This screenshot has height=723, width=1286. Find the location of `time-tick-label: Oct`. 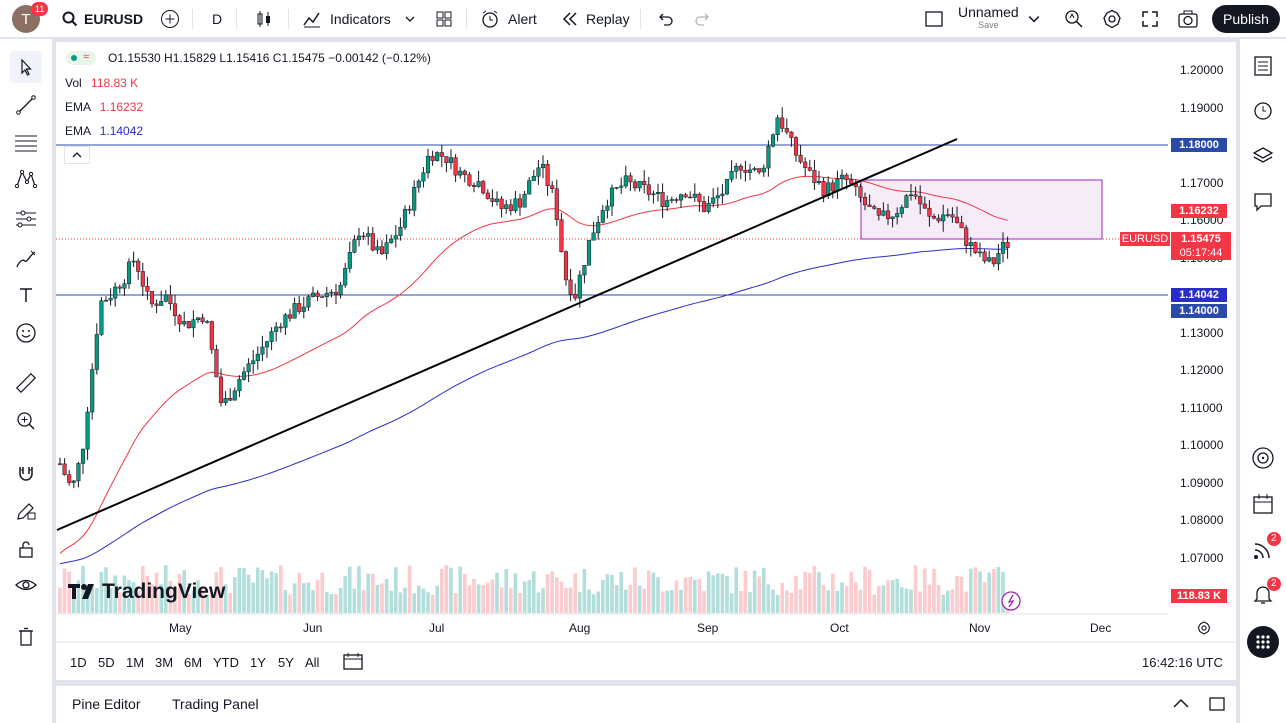

time-tick-label: Oct is located at coordinates (839, 628).